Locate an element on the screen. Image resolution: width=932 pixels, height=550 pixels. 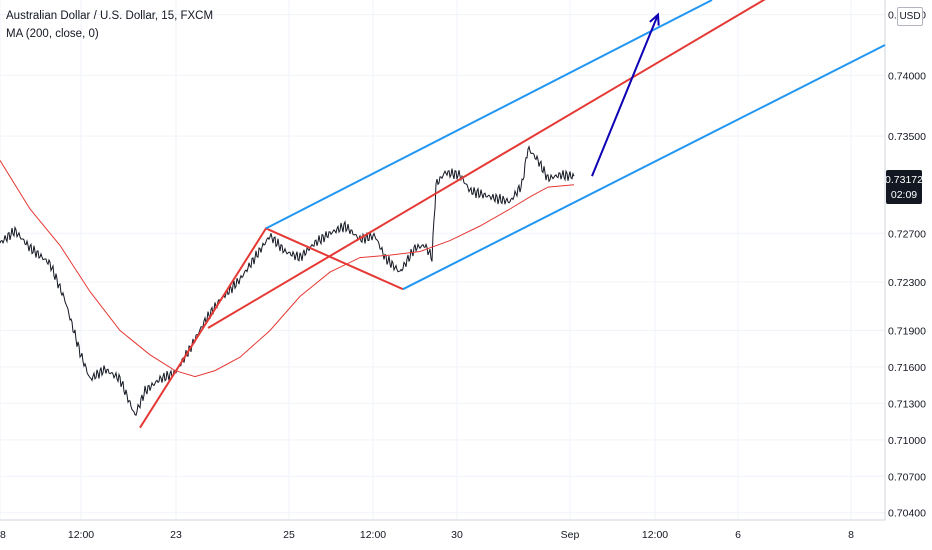
forecast-arrow is located at coordinates (625, 95).